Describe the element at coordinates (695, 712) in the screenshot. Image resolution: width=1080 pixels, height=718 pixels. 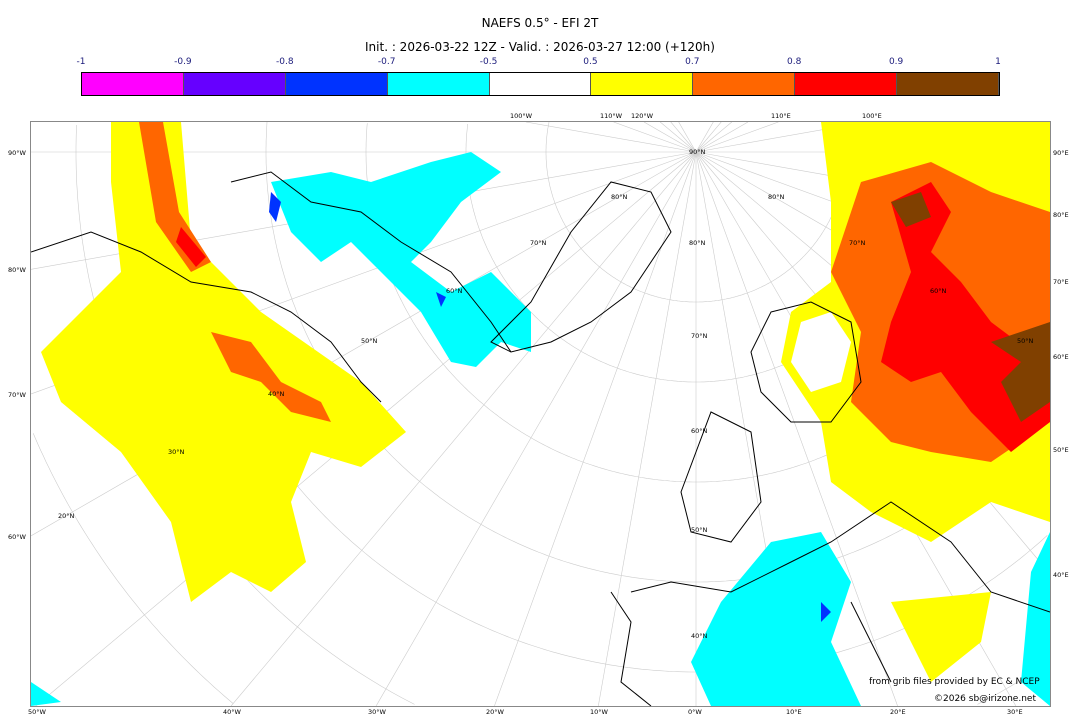
I see `graticule-label: 0°W` at that location.